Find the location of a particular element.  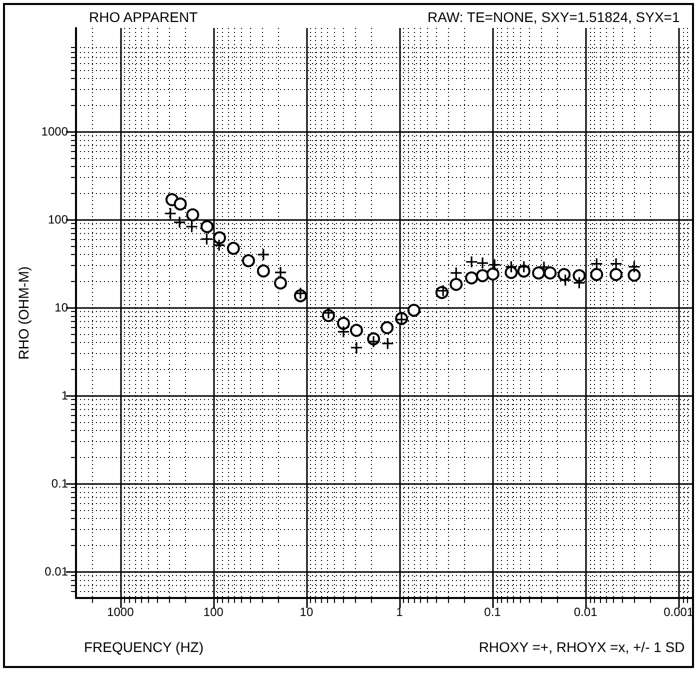

x-tick-label: 0.01 is located at coordinates (586, 612).